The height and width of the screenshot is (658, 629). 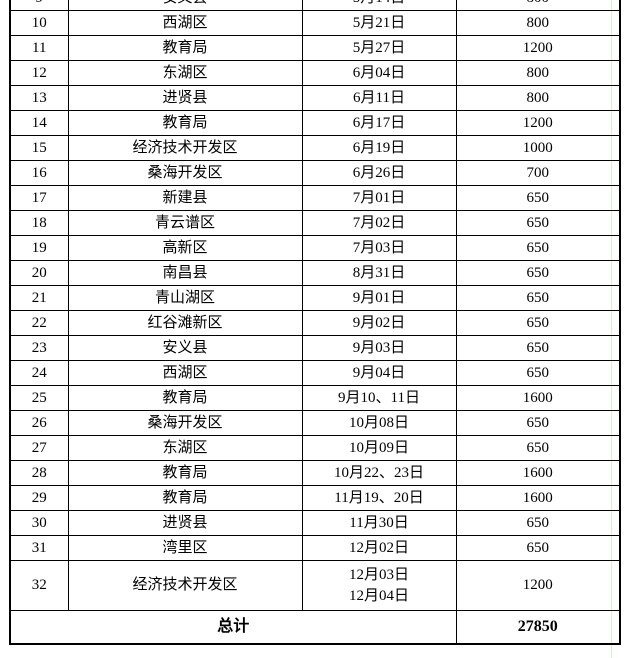 I want to click on row-number-cell: 32, so click(x=39, y=585).